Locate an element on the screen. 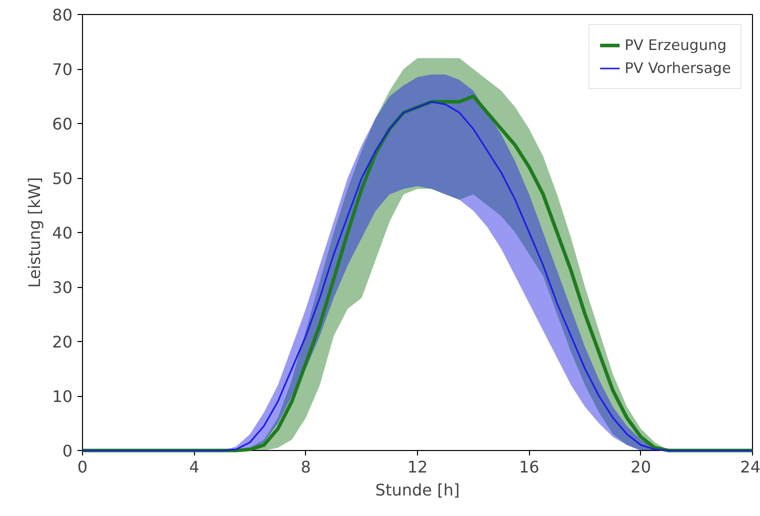 The height and width of the screenshot is (516, 760). y-tick-label: 10 is located at coordinates (62, 396).